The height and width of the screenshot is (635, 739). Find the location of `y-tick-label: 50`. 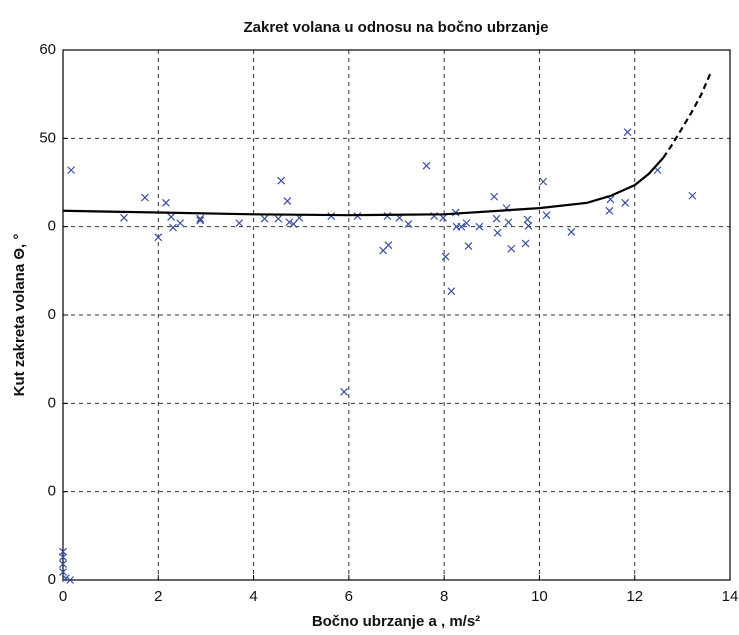

y-tick-label: 50 is located at coordinates (47, 137).